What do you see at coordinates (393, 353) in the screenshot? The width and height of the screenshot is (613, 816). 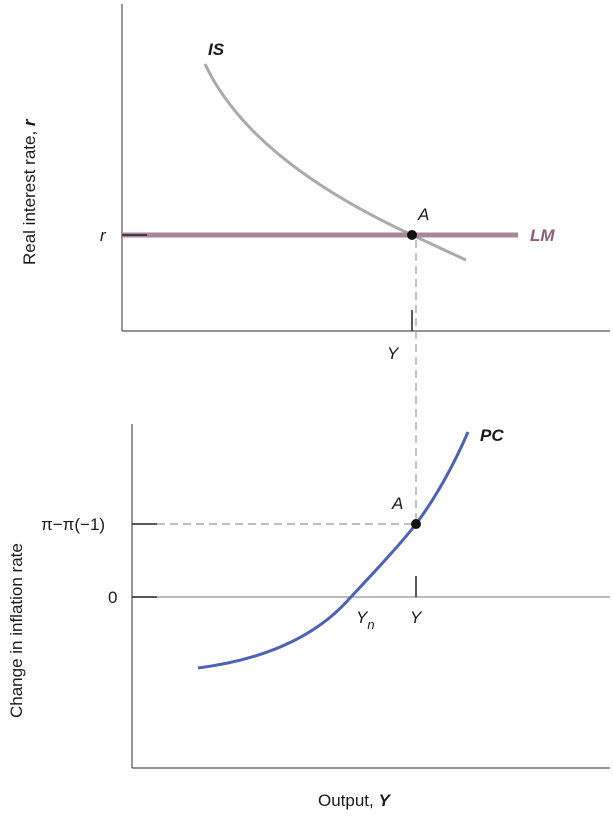 I see `top-y-tick-label: Y` at bounding box center [393, 353].